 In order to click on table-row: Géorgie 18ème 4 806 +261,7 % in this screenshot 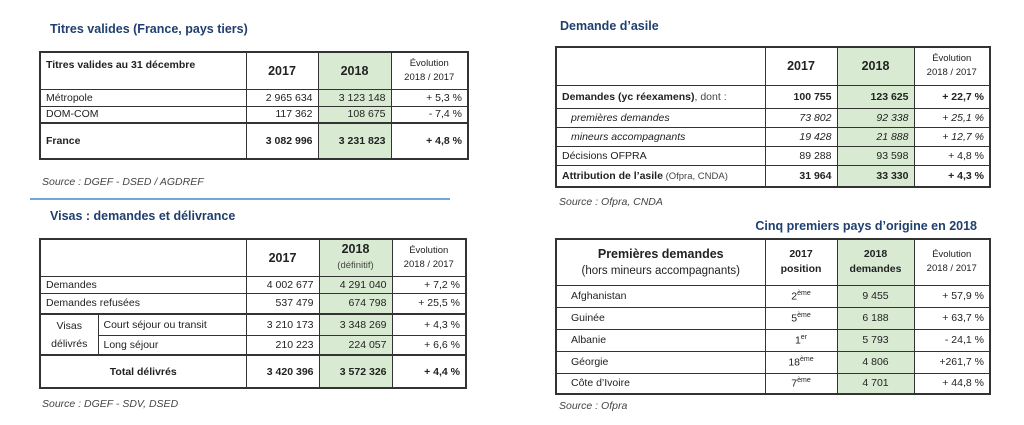, I will do `click(773, 362)`.